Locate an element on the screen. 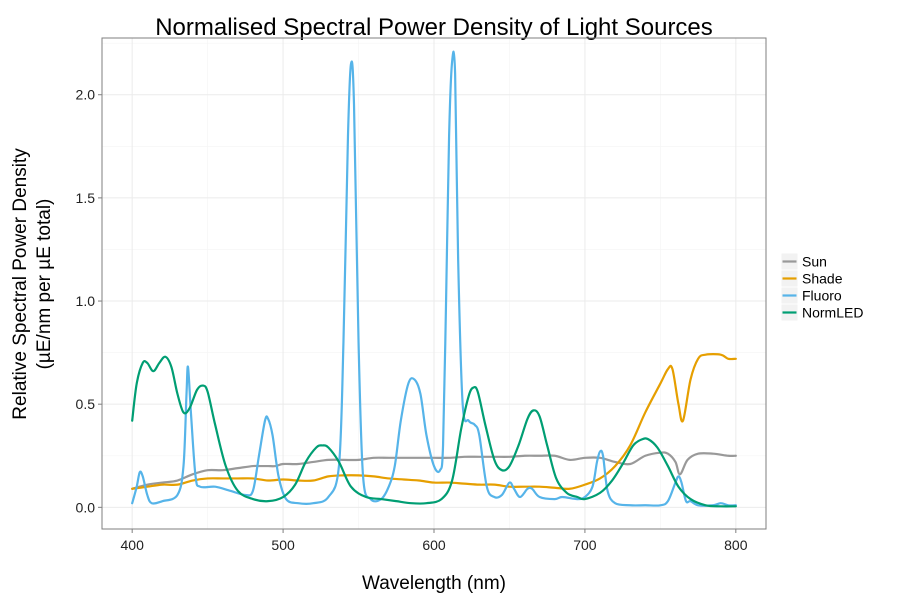 This screenshot has height=600, width=900. y-tick-label: 1.0 is located at coordinates (86, 301).